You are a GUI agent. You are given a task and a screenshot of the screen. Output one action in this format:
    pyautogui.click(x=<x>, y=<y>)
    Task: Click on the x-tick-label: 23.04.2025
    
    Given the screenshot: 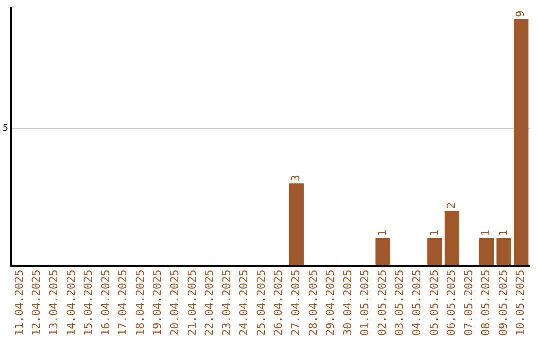 What is the action you would take?
    pyautogui.click(x=227, y=303)
    